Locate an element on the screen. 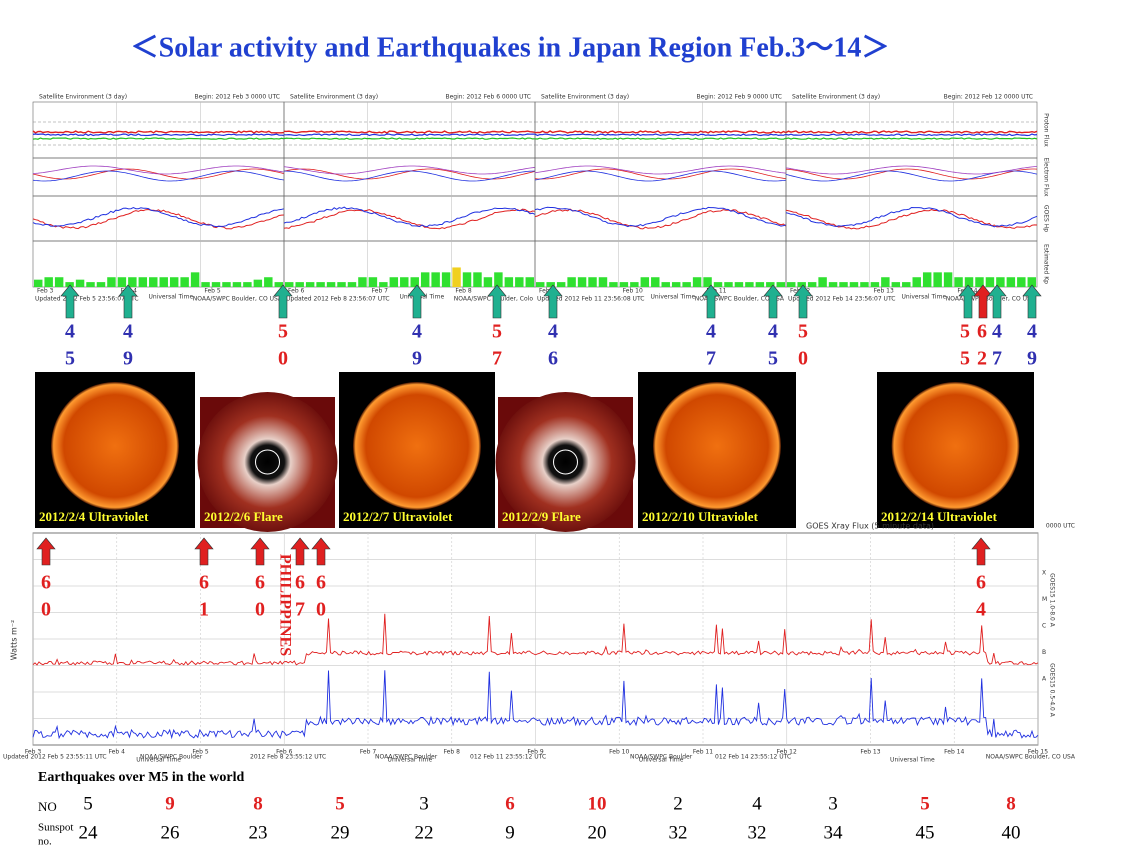  world-magnitude-bottom: 0 is located at coordinates (321, 610).